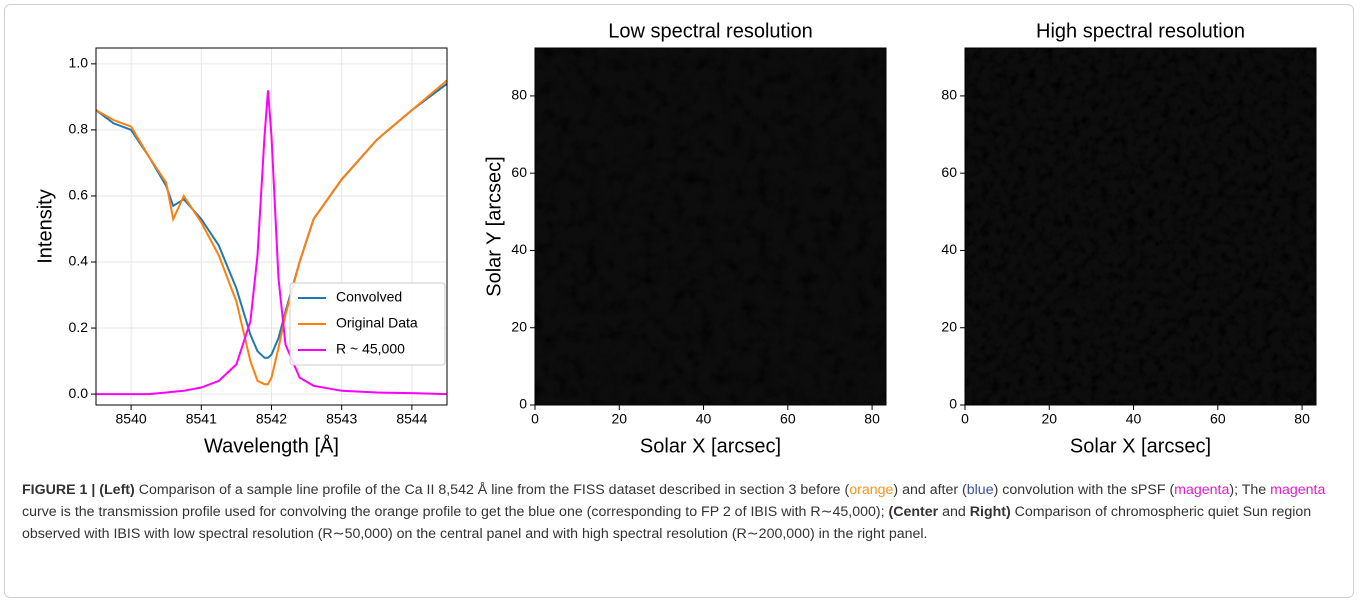  I want to click on legend-label: Convolved, so click(369, 297).